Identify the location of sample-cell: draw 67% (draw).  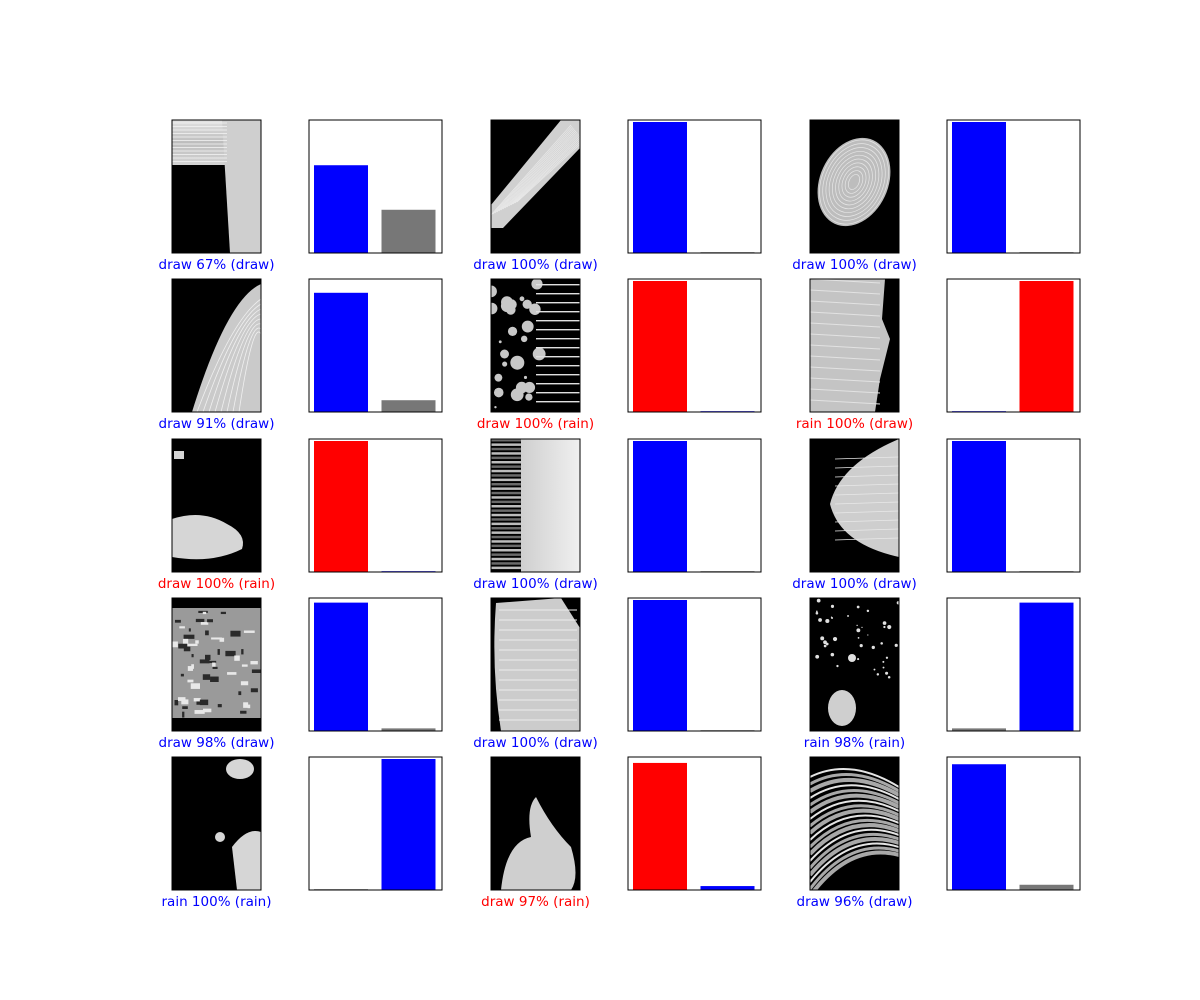
(301, 196).